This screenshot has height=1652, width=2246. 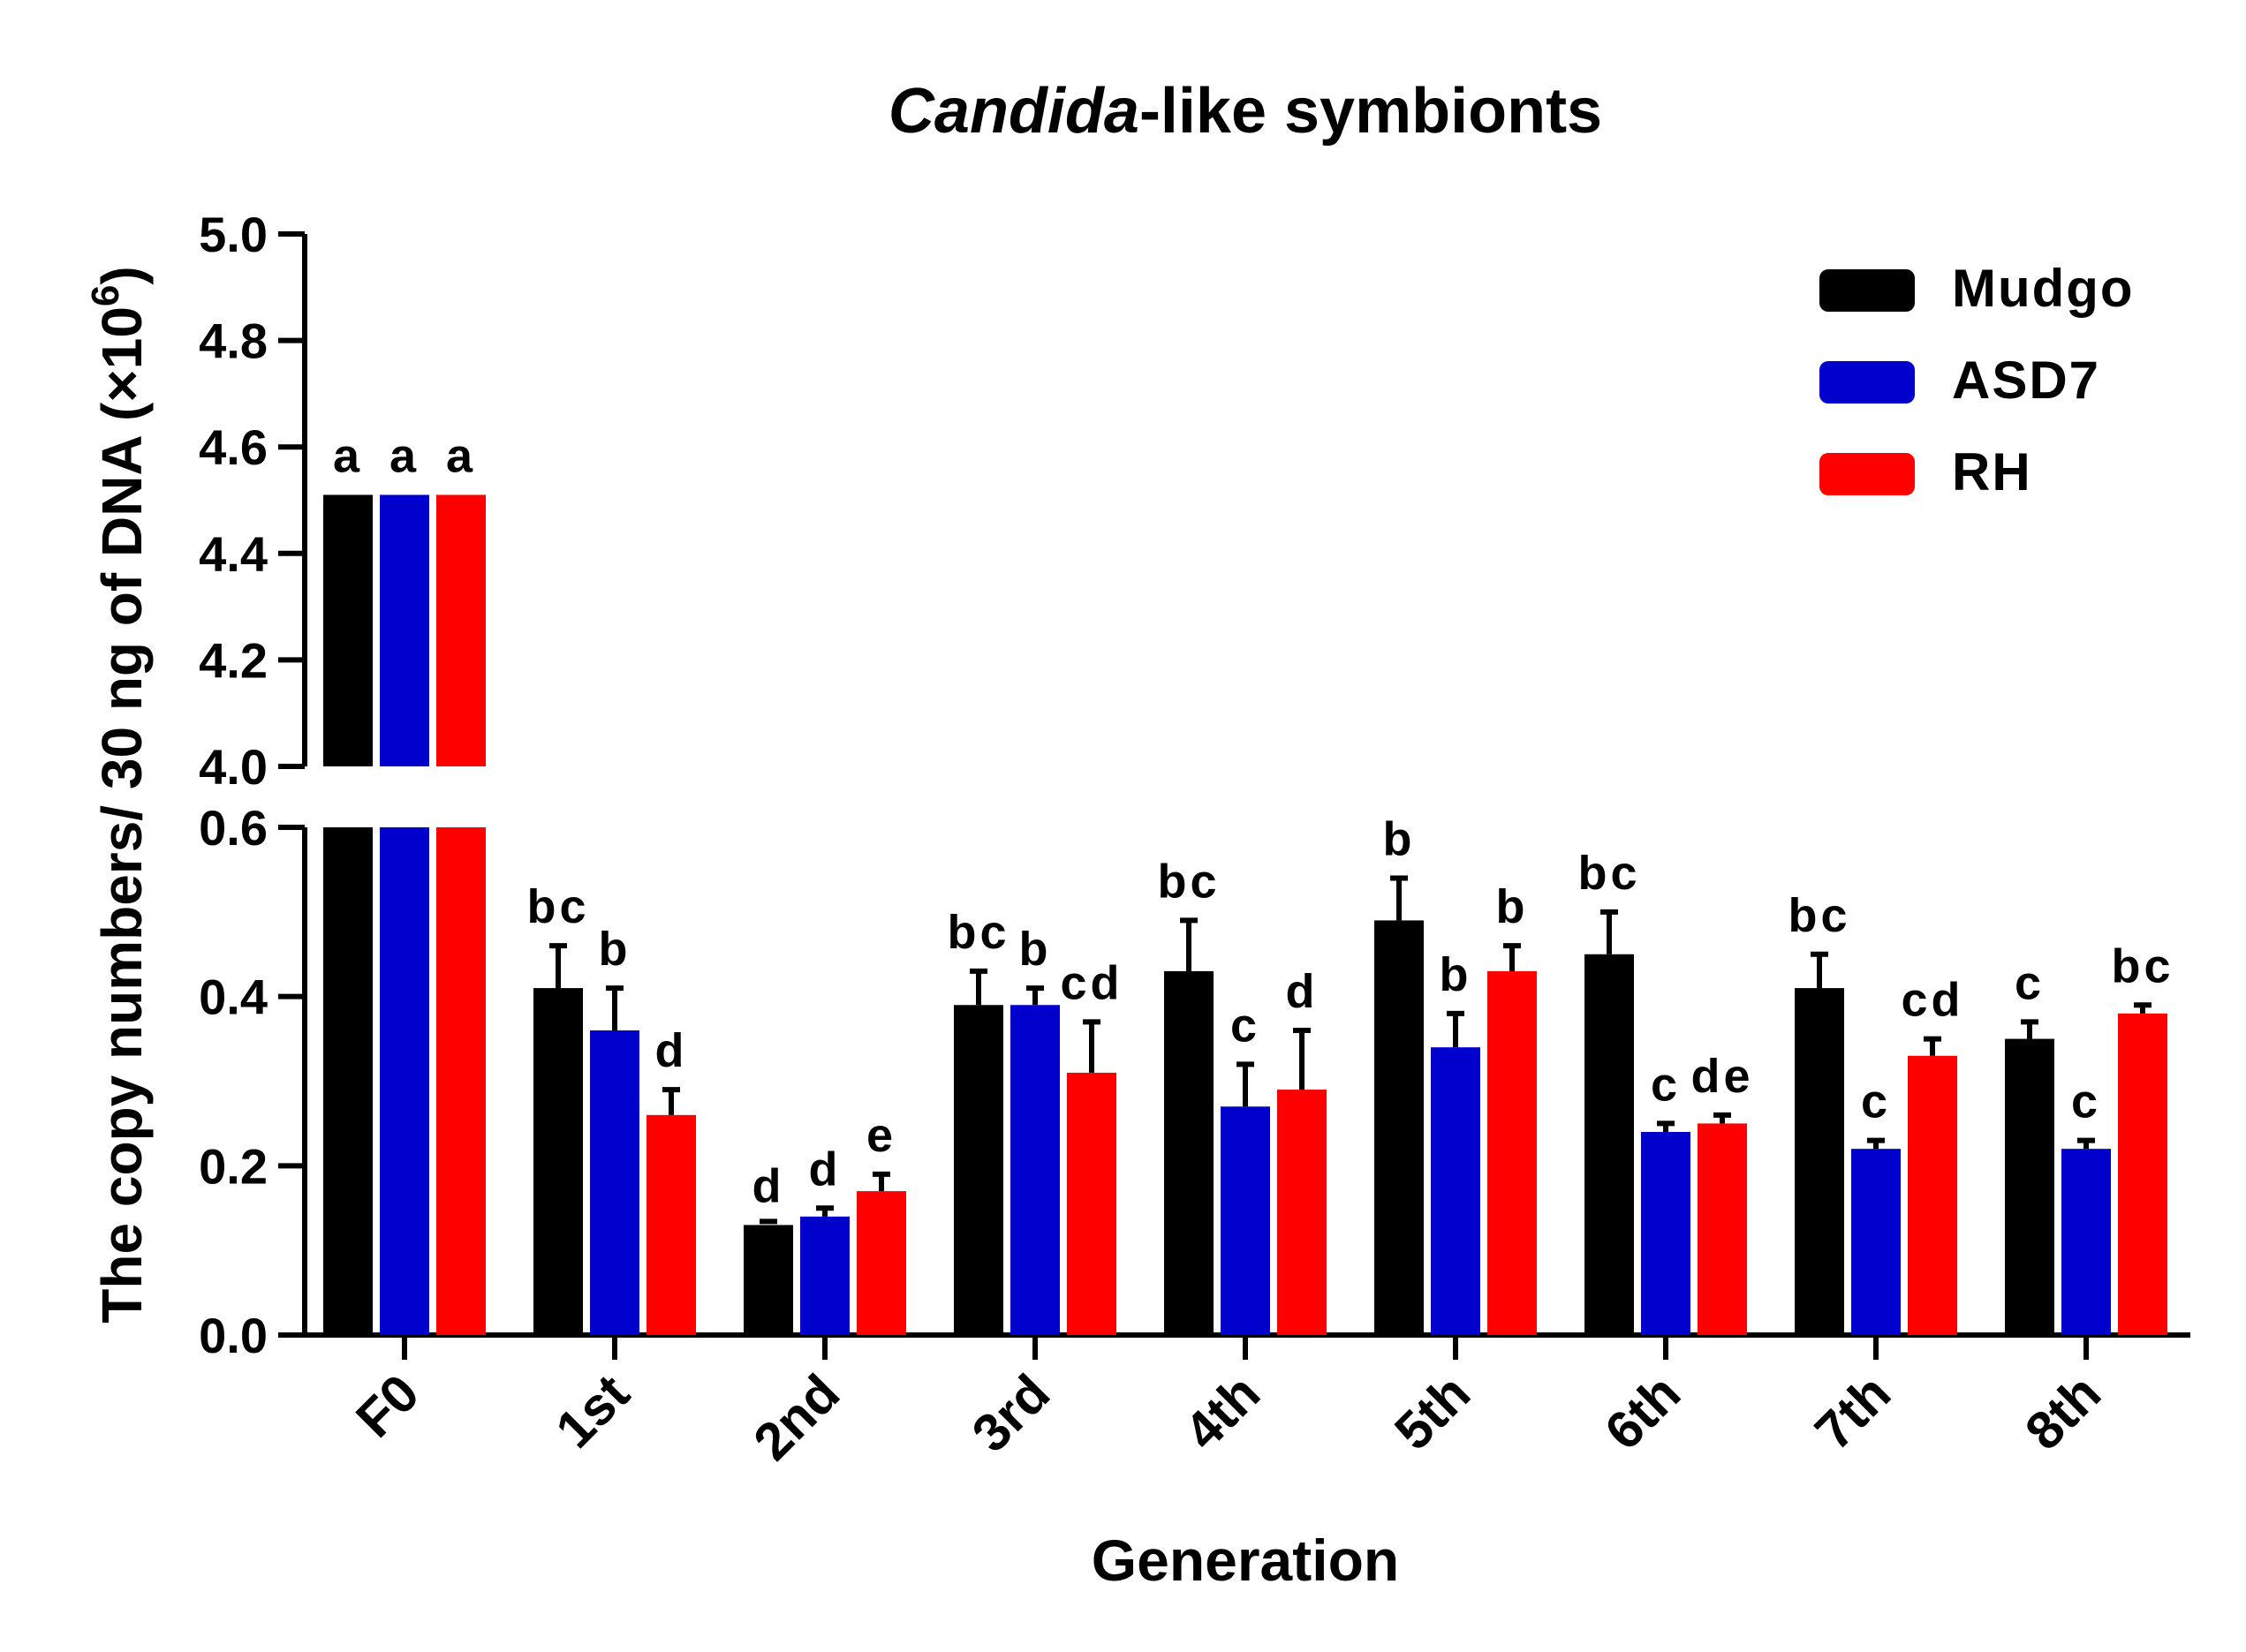 I want to click on legend-swatch-rh, so click(x=1867, y=474).